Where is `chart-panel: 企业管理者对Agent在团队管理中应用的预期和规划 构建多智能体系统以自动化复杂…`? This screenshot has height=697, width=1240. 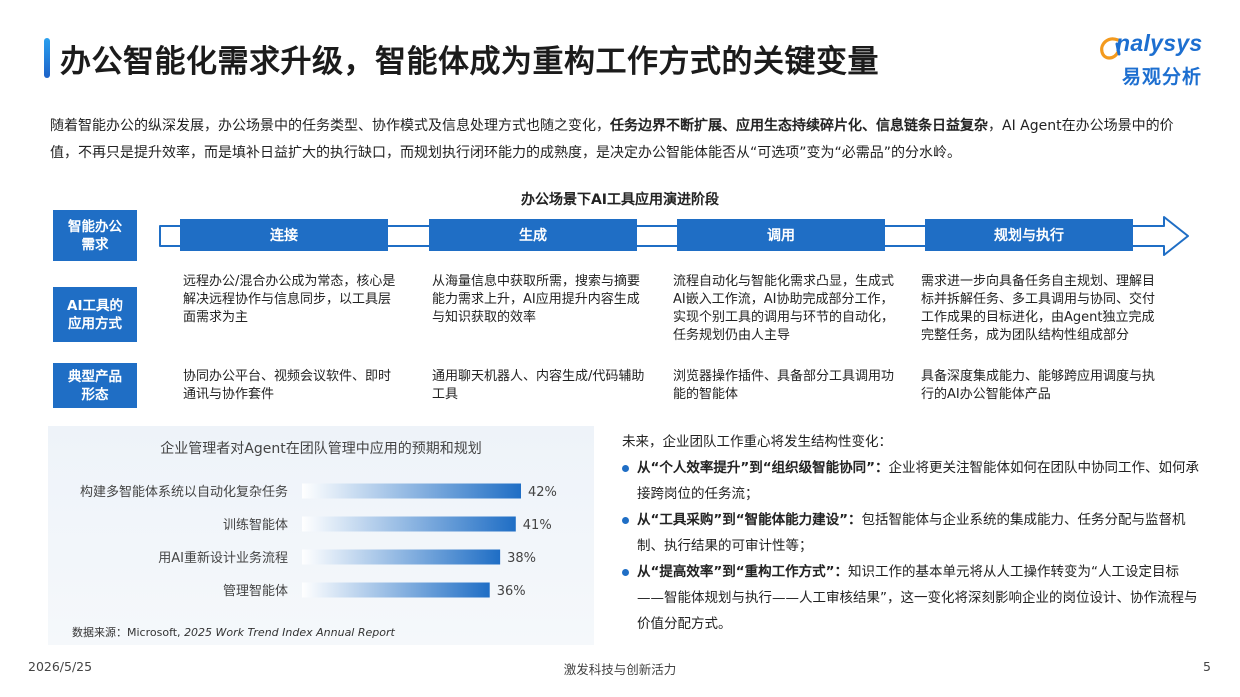
chart-panel: 企业管理者对Agent在团队管理中应用的预期和规划 构建多智能体系统以自动化复杂… is located at coordinates (321, 535).